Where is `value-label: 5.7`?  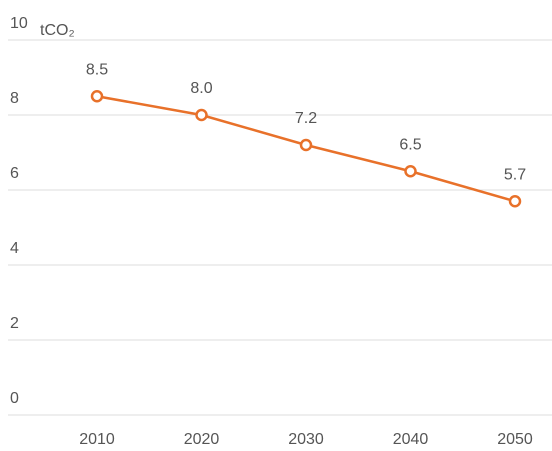
value-label: 5.7 is located at coordinates (515, 174).